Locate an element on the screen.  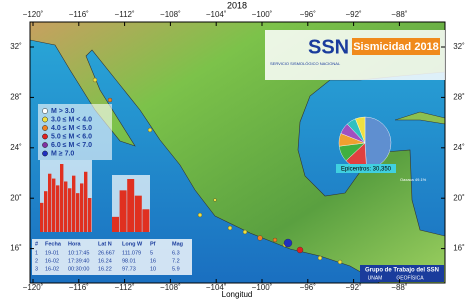
table-cell: 1 is located at coordinates (36, 253).